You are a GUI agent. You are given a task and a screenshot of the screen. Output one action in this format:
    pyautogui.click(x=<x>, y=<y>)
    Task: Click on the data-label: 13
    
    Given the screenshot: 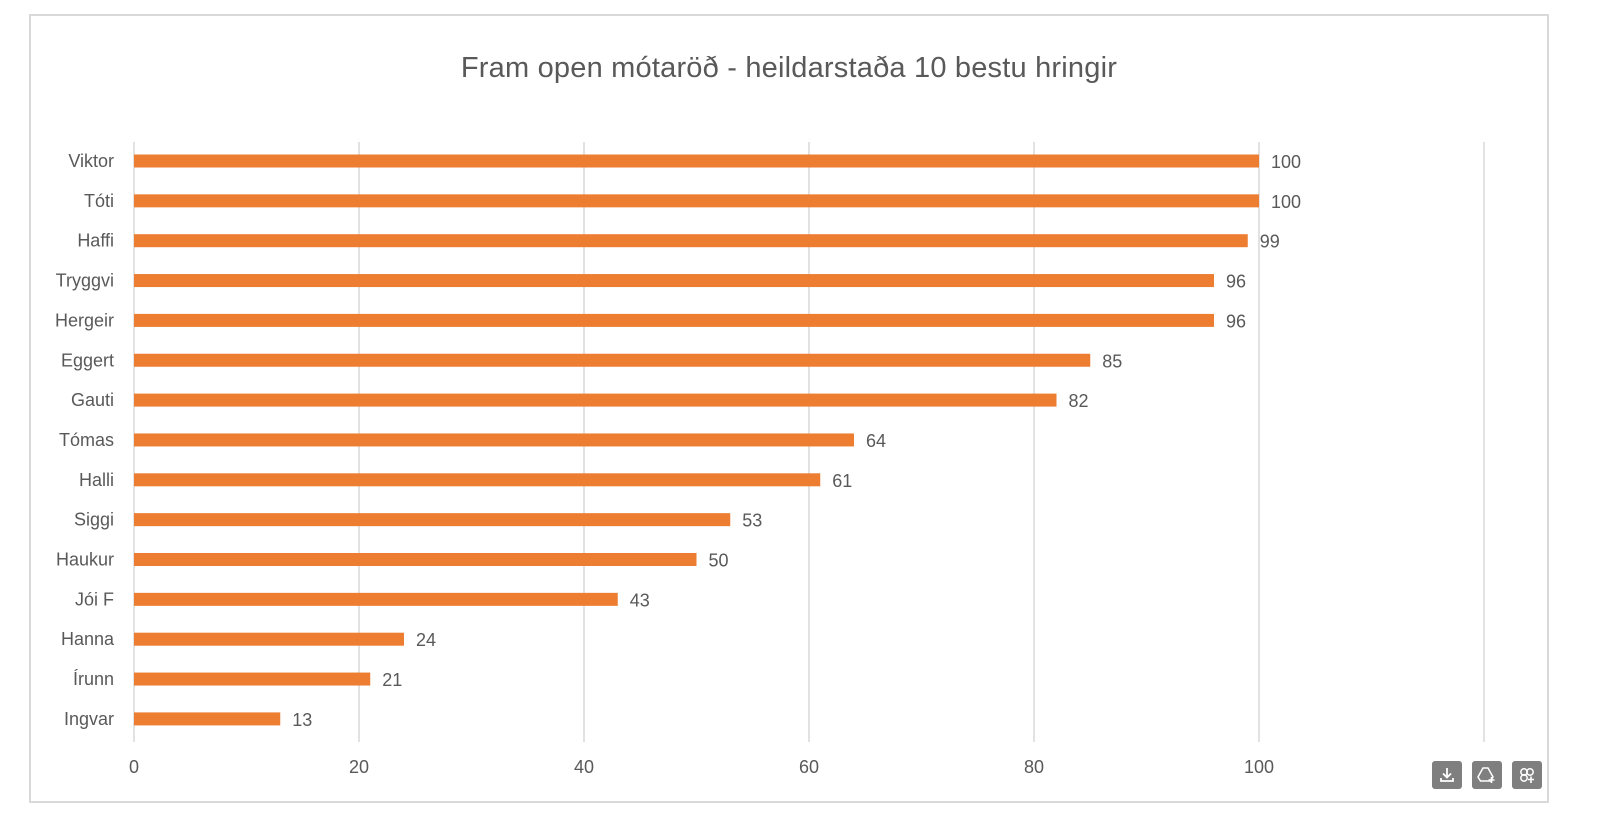 What is the action you would take?
    pyautogui.click(x=302, y=720)
    